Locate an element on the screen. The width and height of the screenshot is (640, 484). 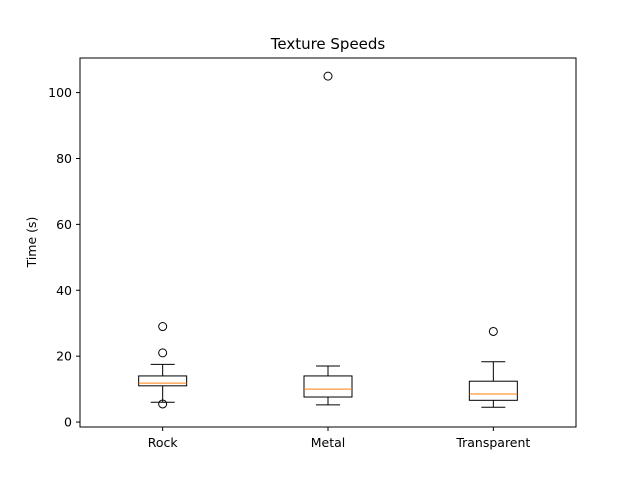
y-tick-label: 0 is located at coordinates (68, 422).